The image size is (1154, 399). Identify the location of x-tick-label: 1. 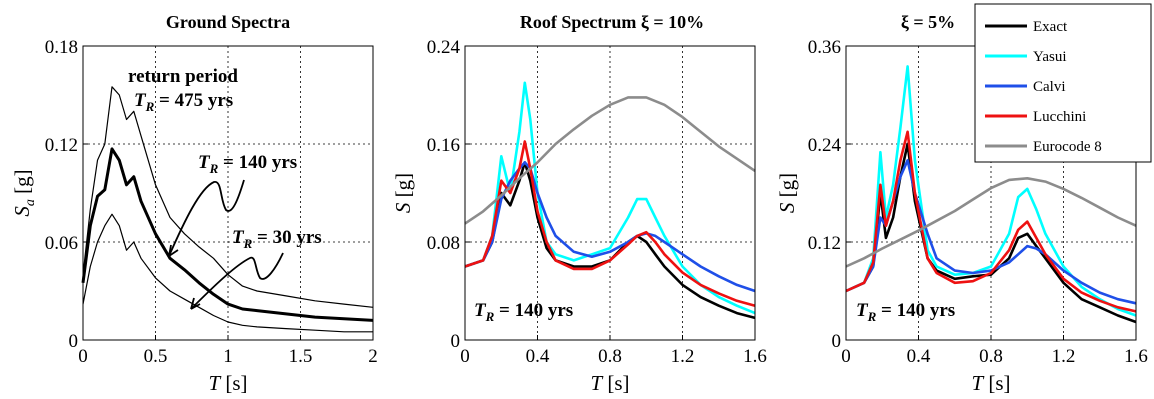
(228, 356).